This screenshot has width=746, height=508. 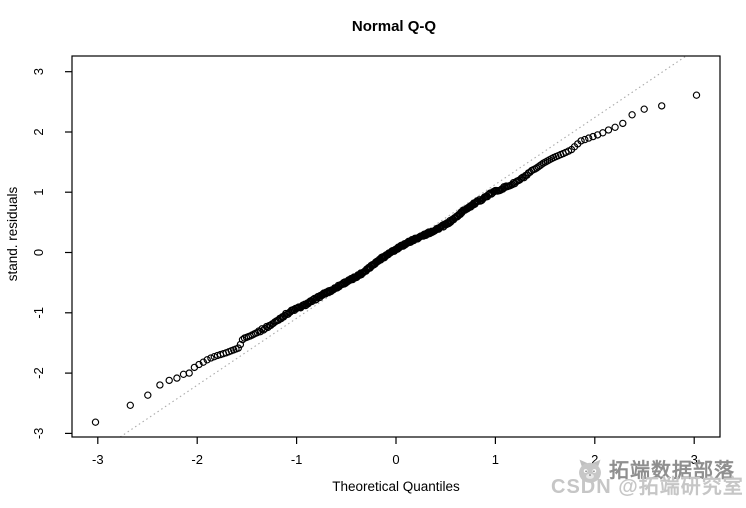 I want to click on x-tick-label: -1, so click(x=297, y=459).